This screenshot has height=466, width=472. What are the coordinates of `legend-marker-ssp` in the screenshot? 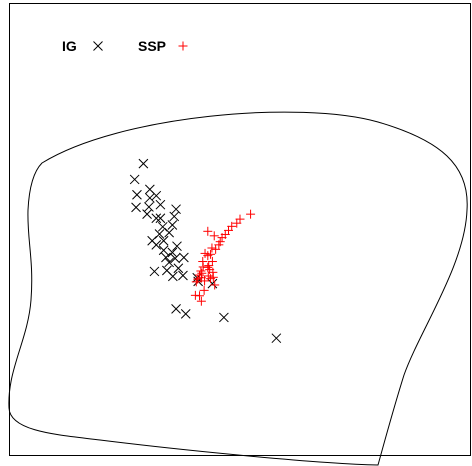 It's located at (183, 46).